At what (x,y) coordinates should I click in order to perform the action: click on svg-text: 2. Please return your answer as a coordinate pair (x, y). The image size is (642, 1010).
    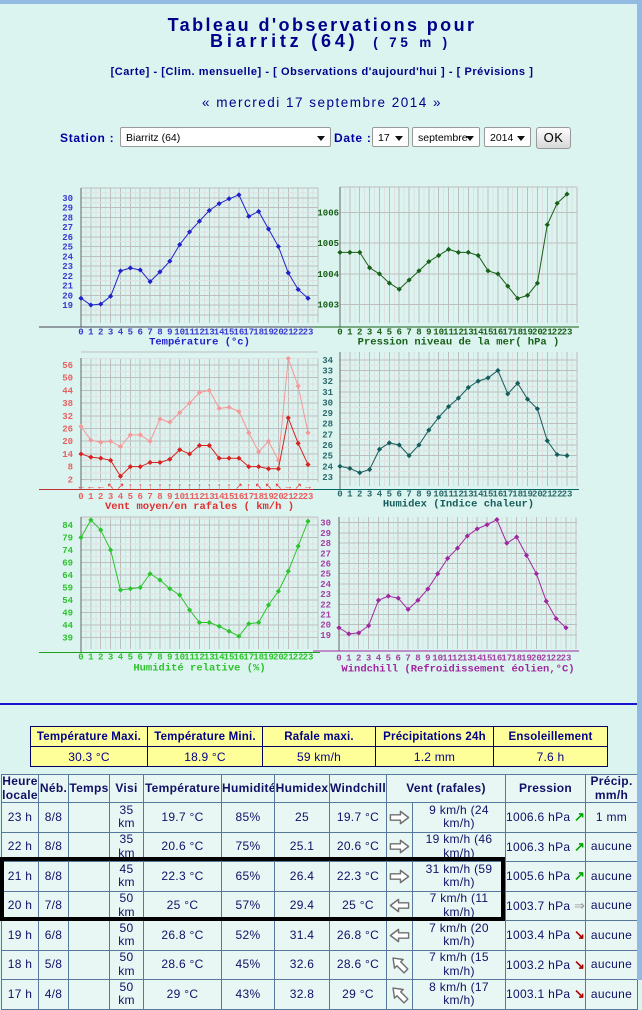
    Looking at the image, I should click on (100, 658).